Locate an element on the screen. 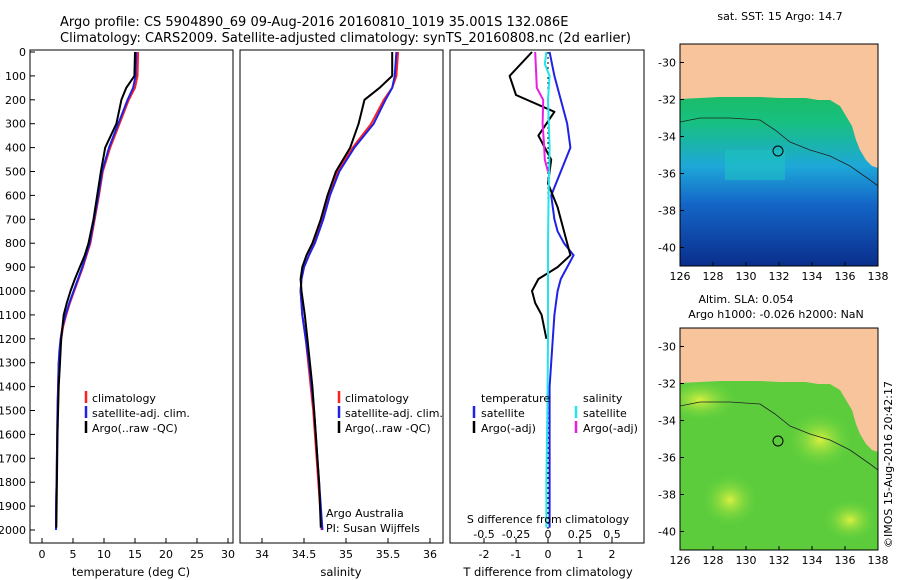 The image size is (900, 580). x-tick-label: 35 is located at coordinates (346, 554).